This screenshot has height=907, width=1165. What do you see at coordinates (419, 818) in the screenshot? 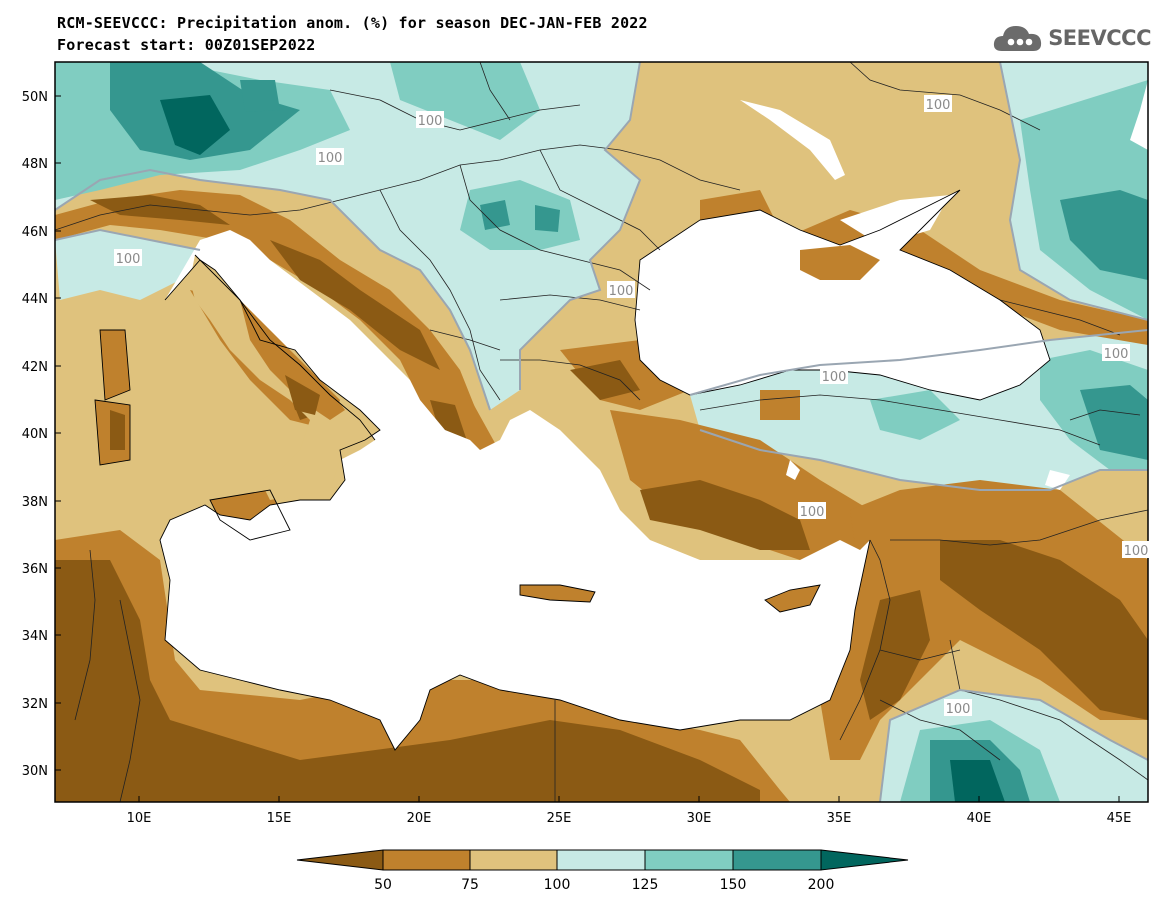
I see `lon-label: 20E` at bounding box center [419, 818].